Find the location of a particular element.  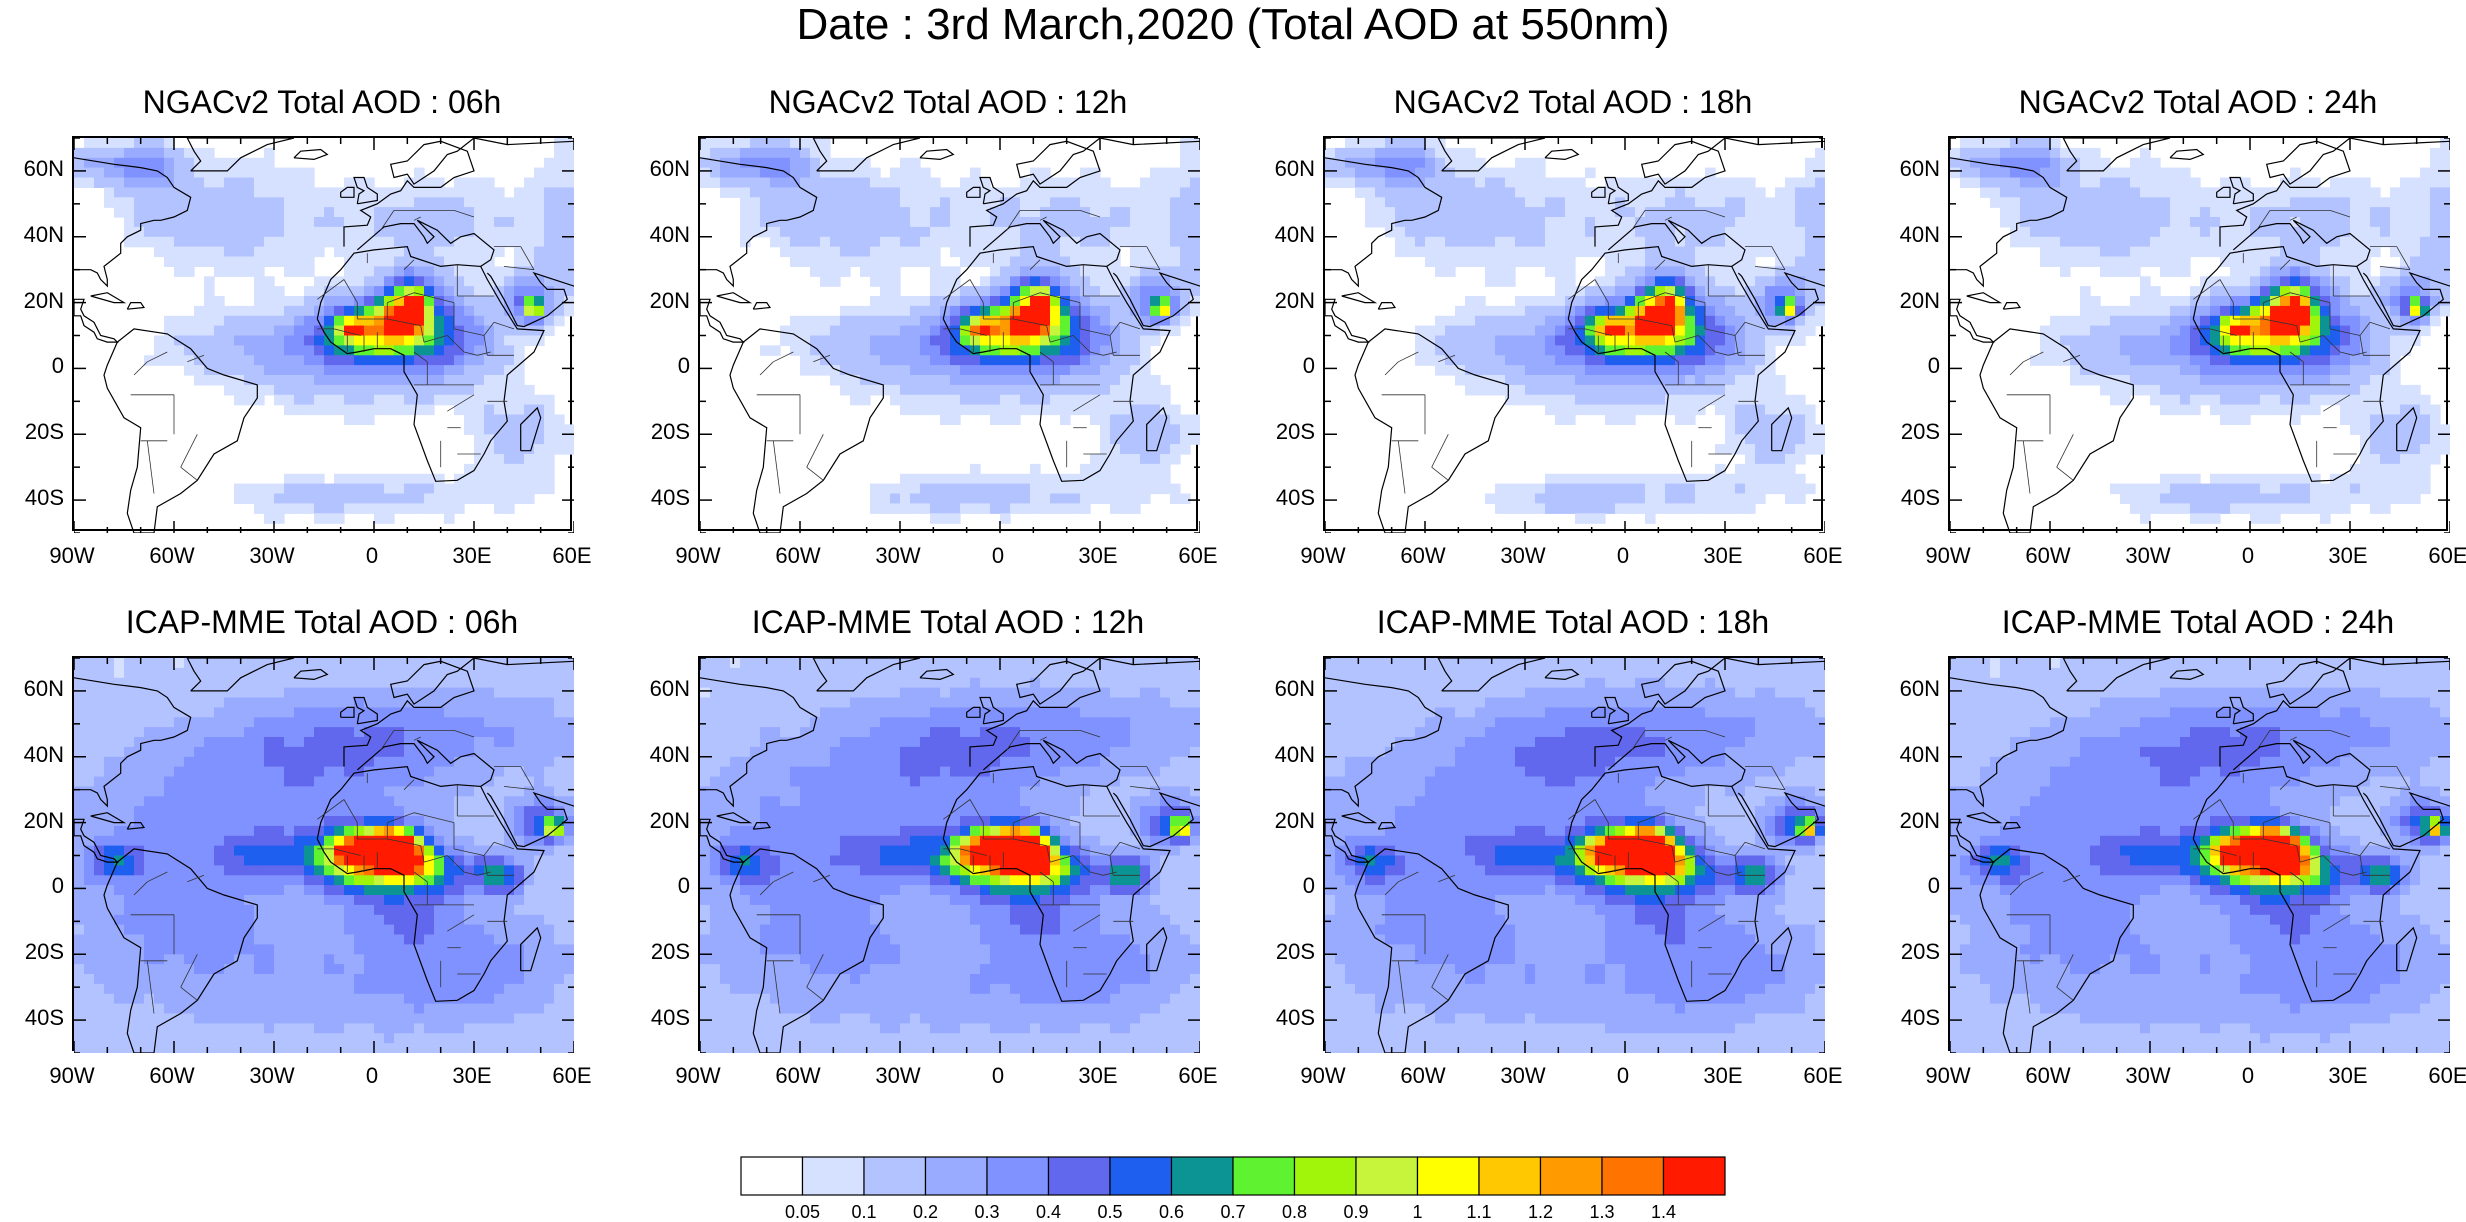

colorbar-label: 0.5 is located at coordinates (1110, 1212).